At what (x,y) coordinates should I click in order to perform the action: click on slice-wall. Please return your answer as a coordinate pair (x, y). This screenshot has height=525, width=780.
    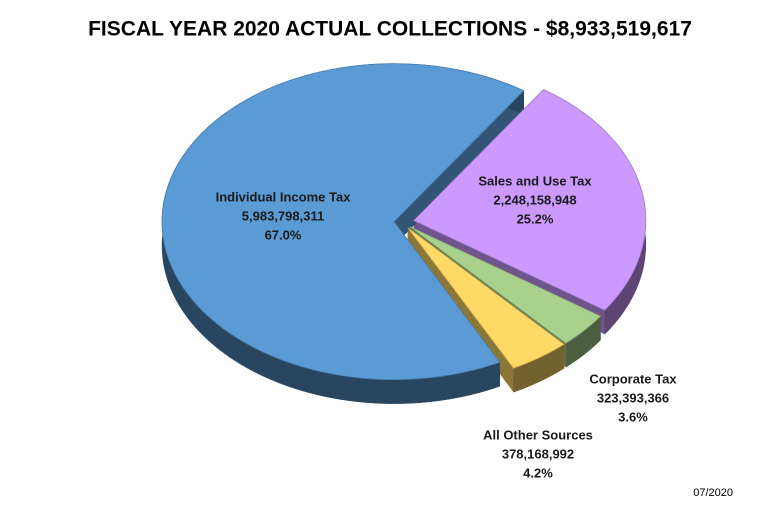
    Looking at the image, I should click on (459, 168).